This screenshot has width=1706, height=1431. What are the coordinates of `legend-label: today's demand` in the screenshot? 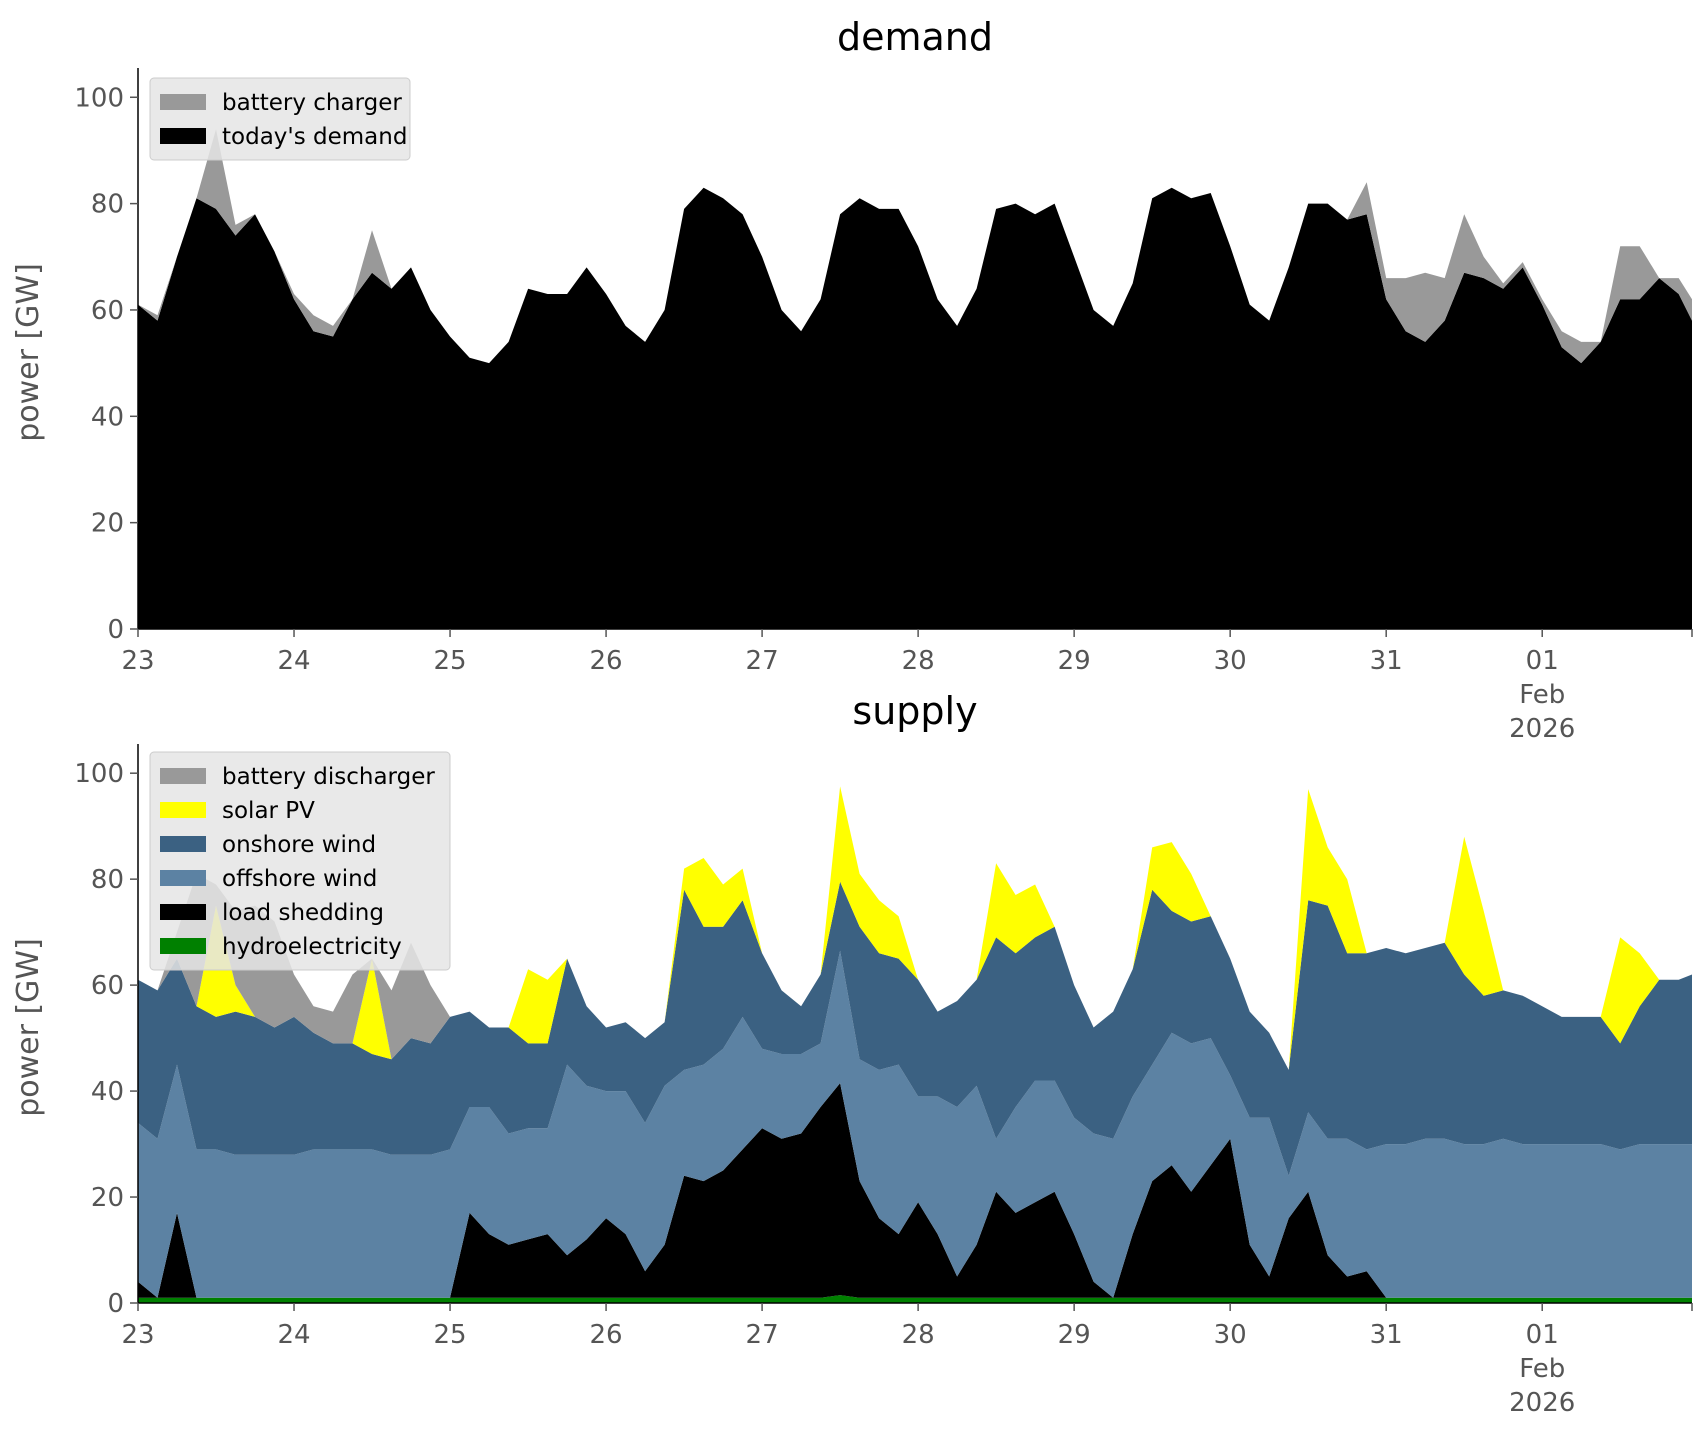 It's located at (314, 137).